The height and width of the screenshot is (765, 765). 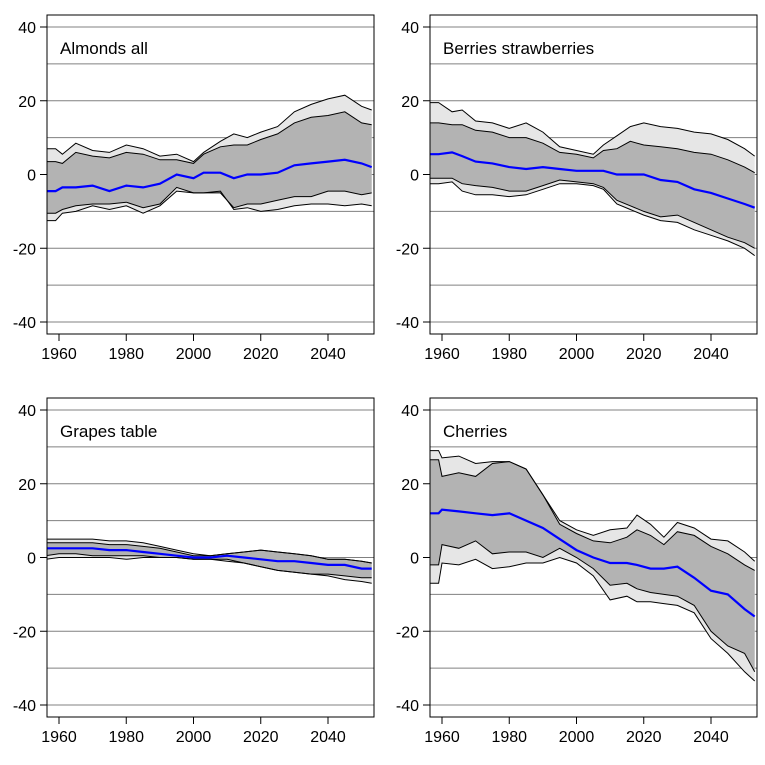 I want to click on panel-title: Grapes table, so click(x=108, y=431).